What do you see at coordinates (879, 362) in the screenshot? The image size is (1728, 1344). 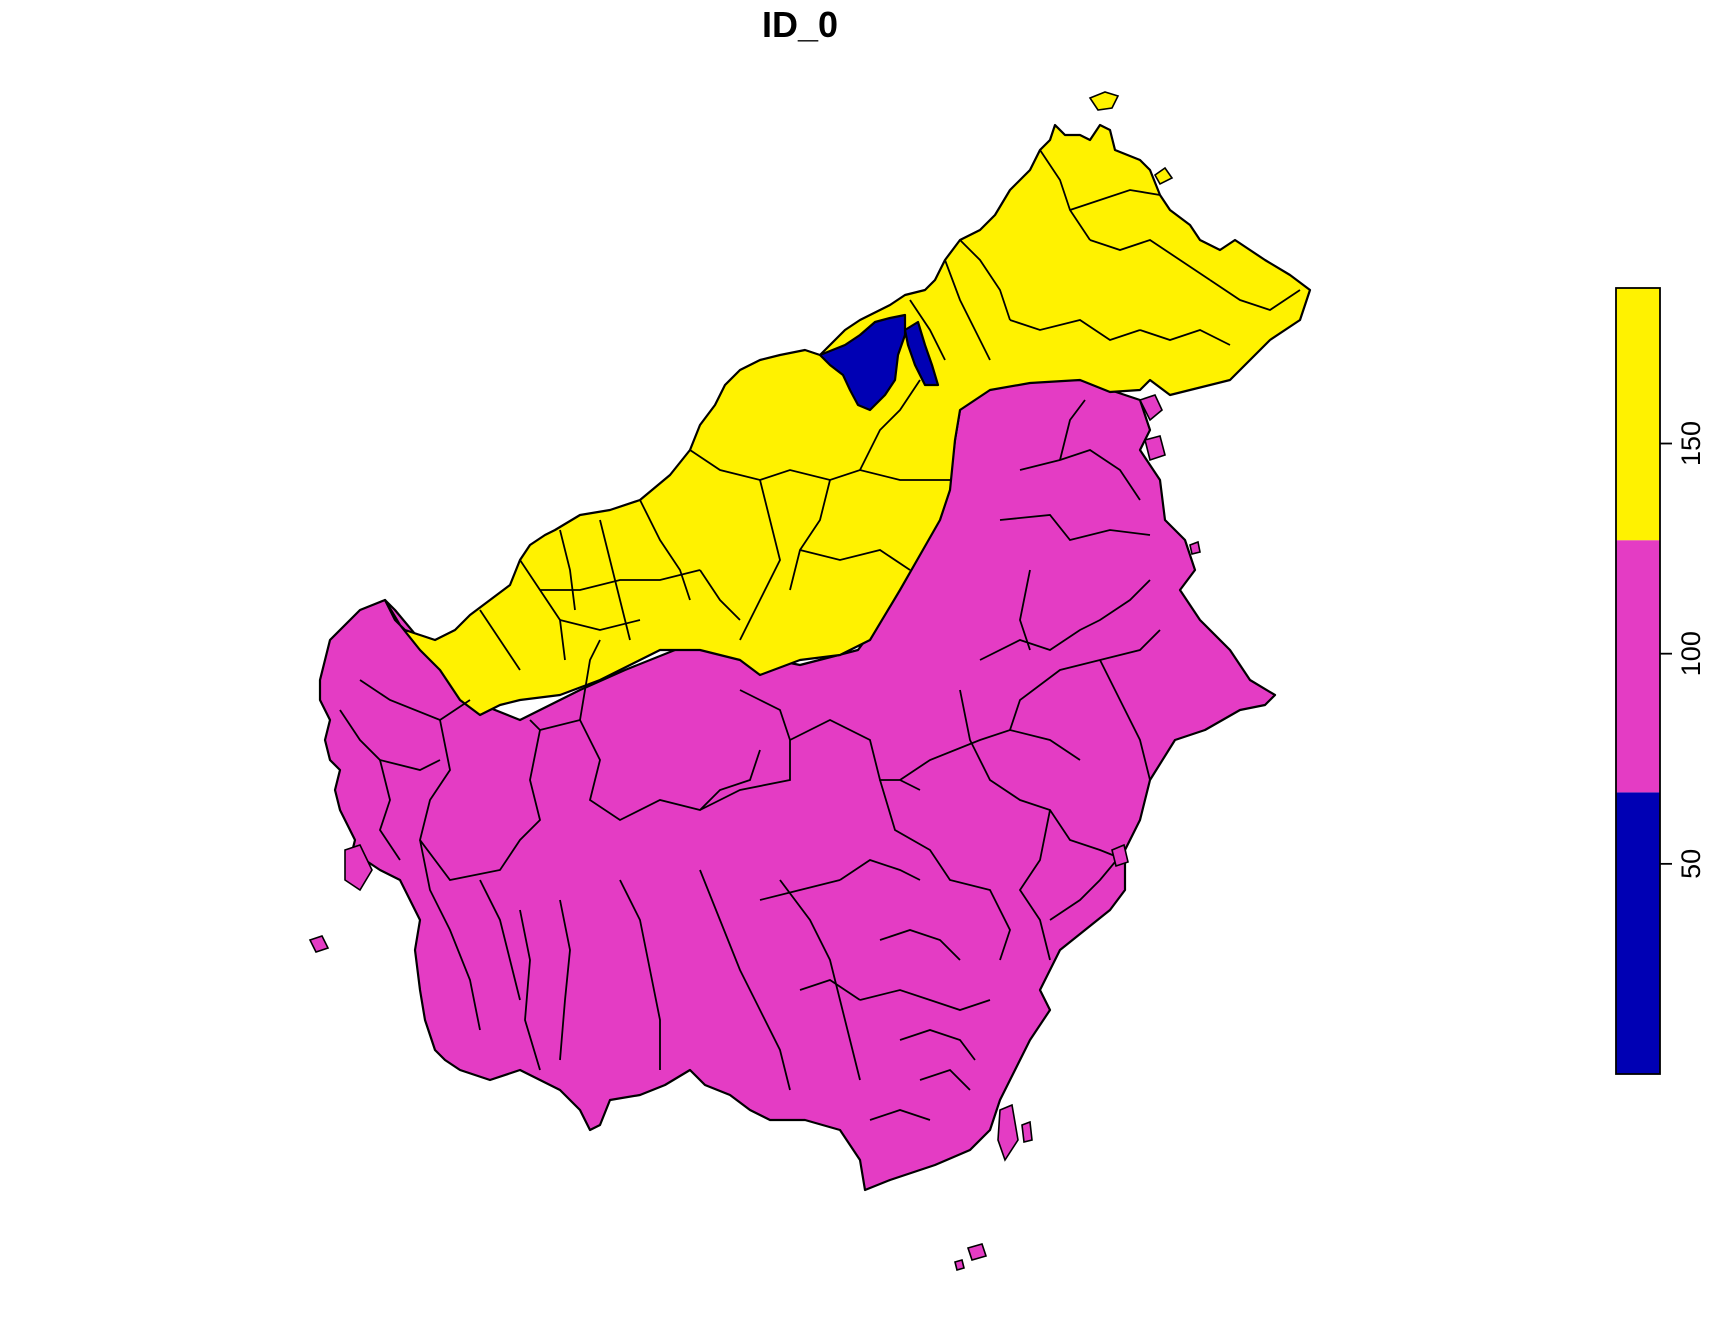 I see `enclave-region` at bounding box center [879, 362].